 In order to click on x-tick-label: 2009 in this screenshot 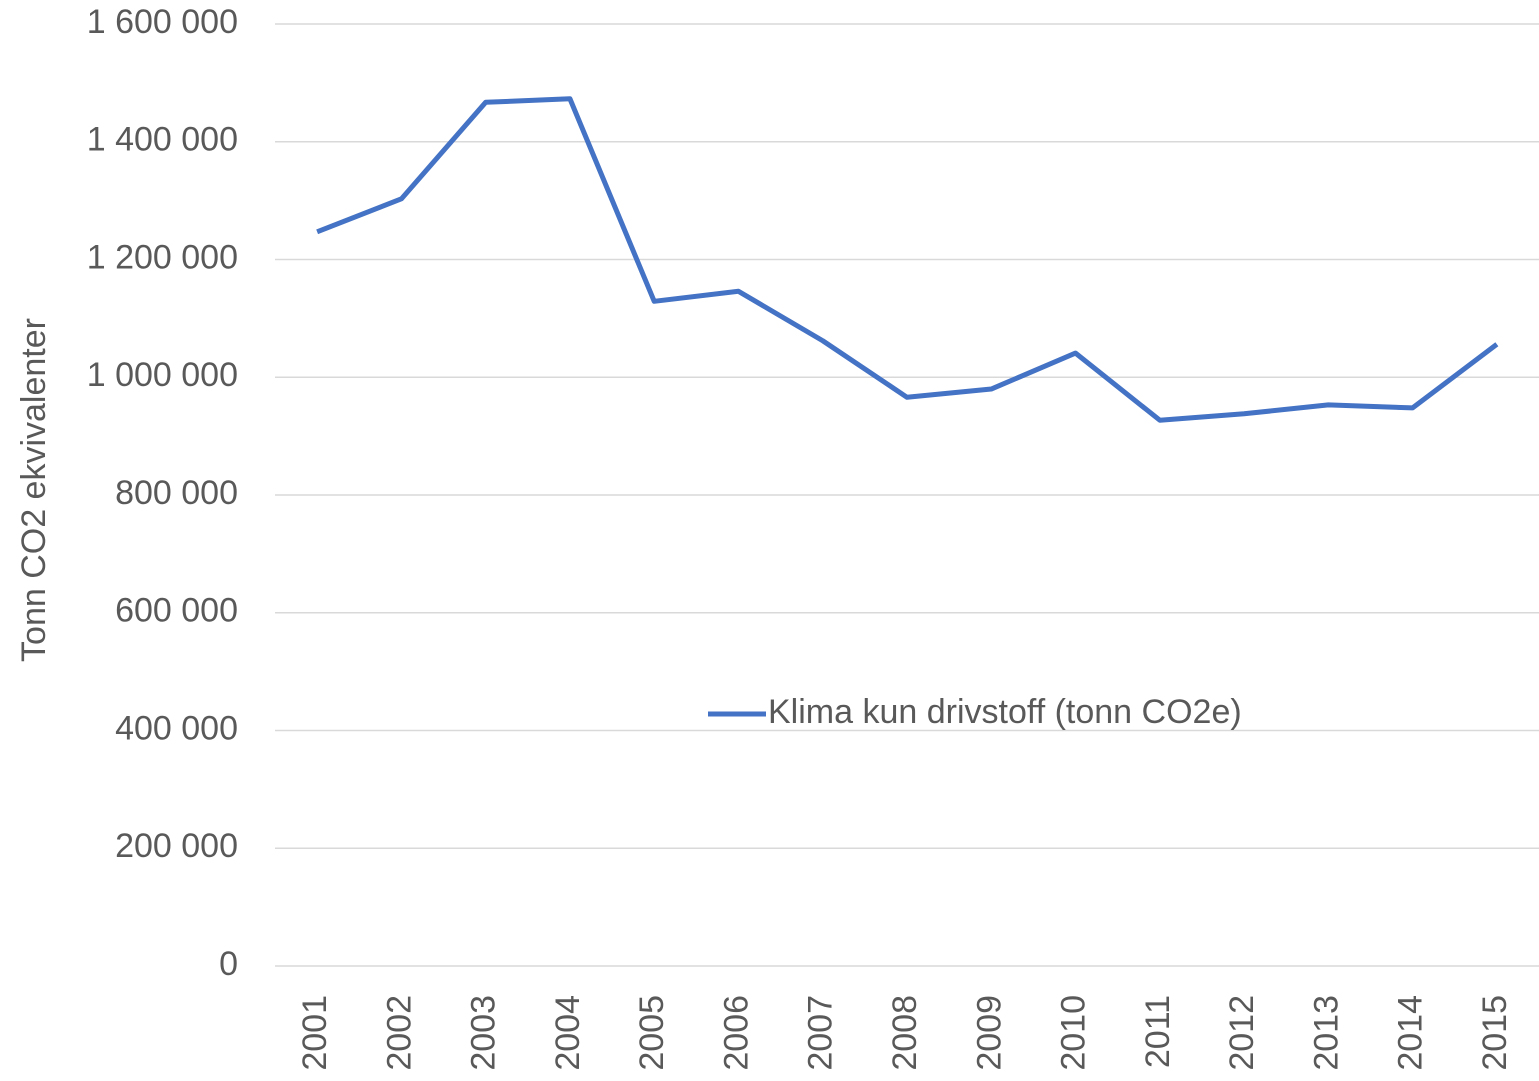, I will do `click(989, 1033)`.